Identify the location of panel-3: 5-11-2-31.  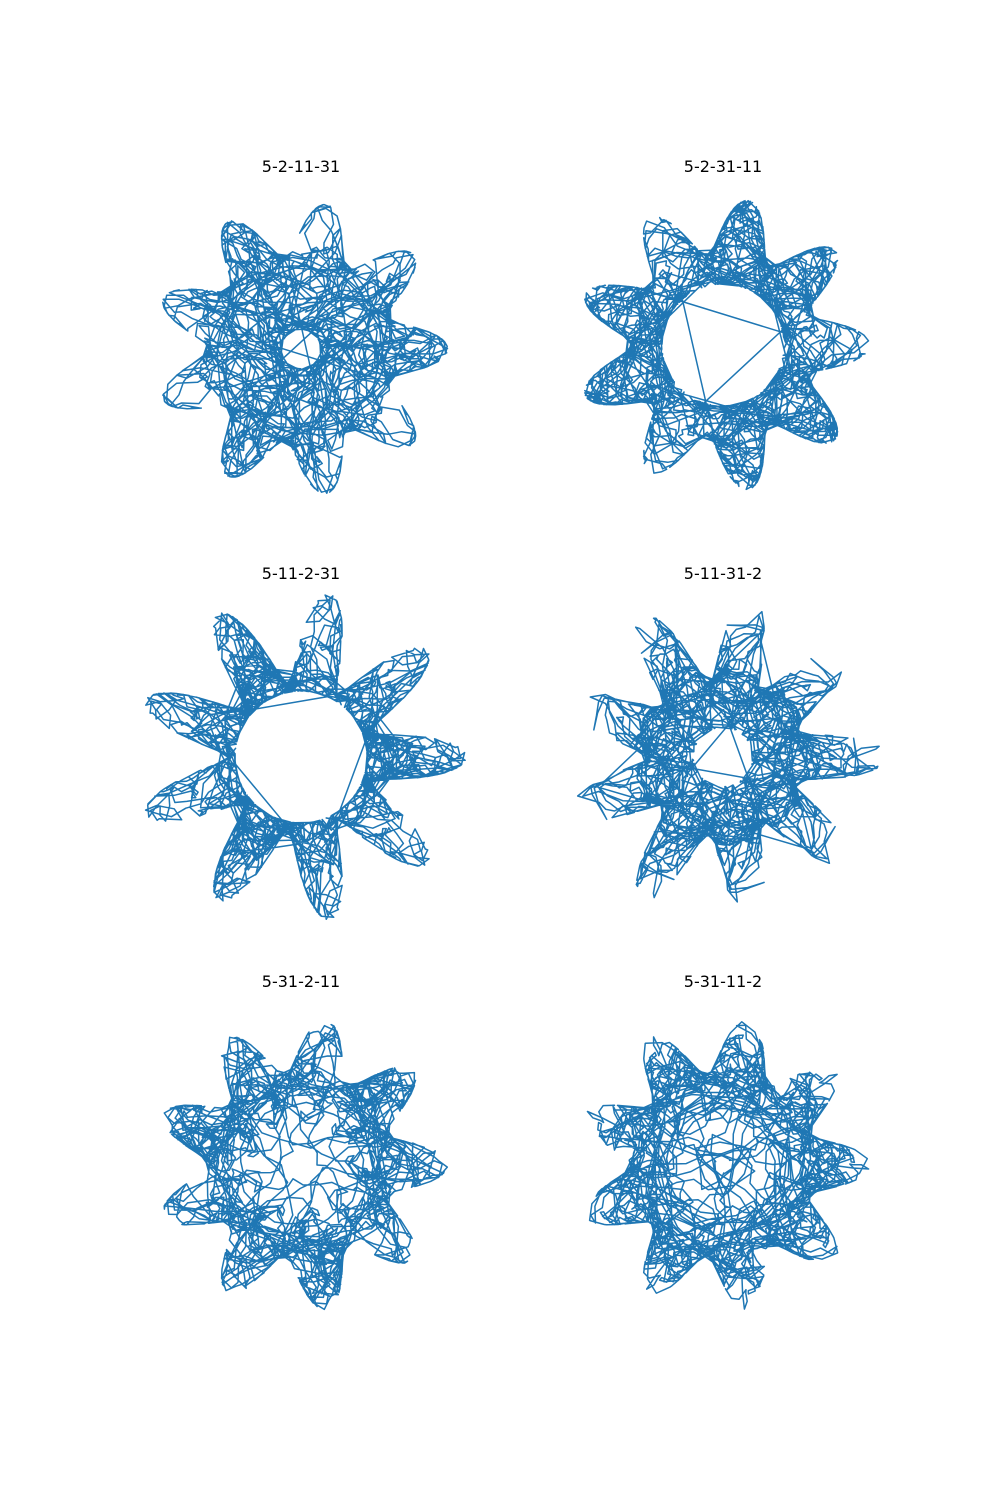
(305, 742).